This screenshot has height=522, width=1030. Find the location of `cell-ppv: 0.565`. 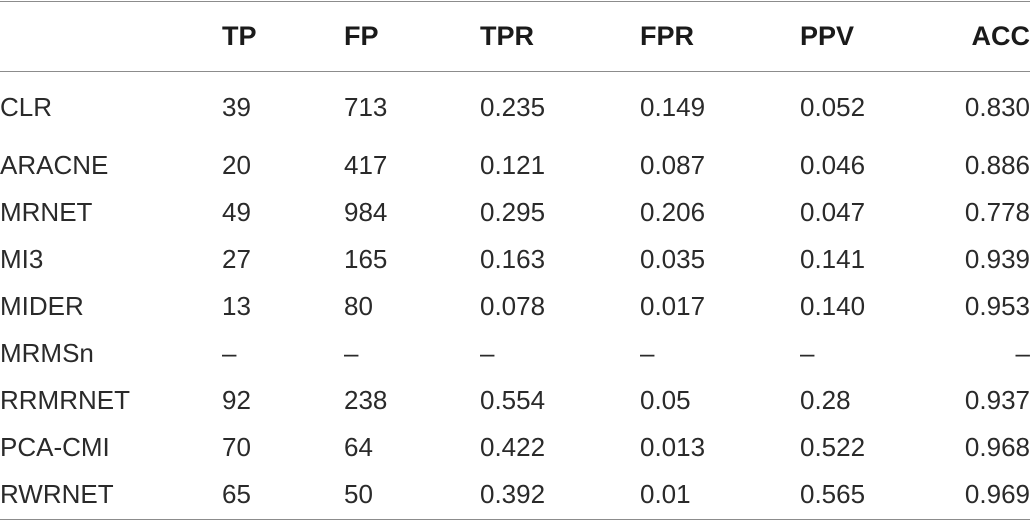

cell-ppv: 0.565 is located at coordinates (833, 494).